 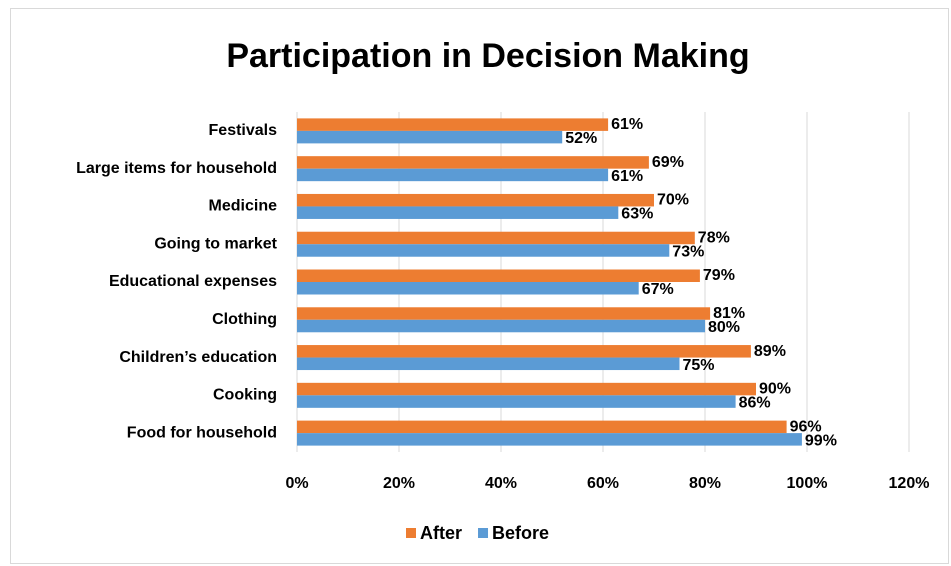 What do you see at coordinates (909, 483) in the screenshot?
I see `x-tick-label: 120%` at bounding box center [909, 483].